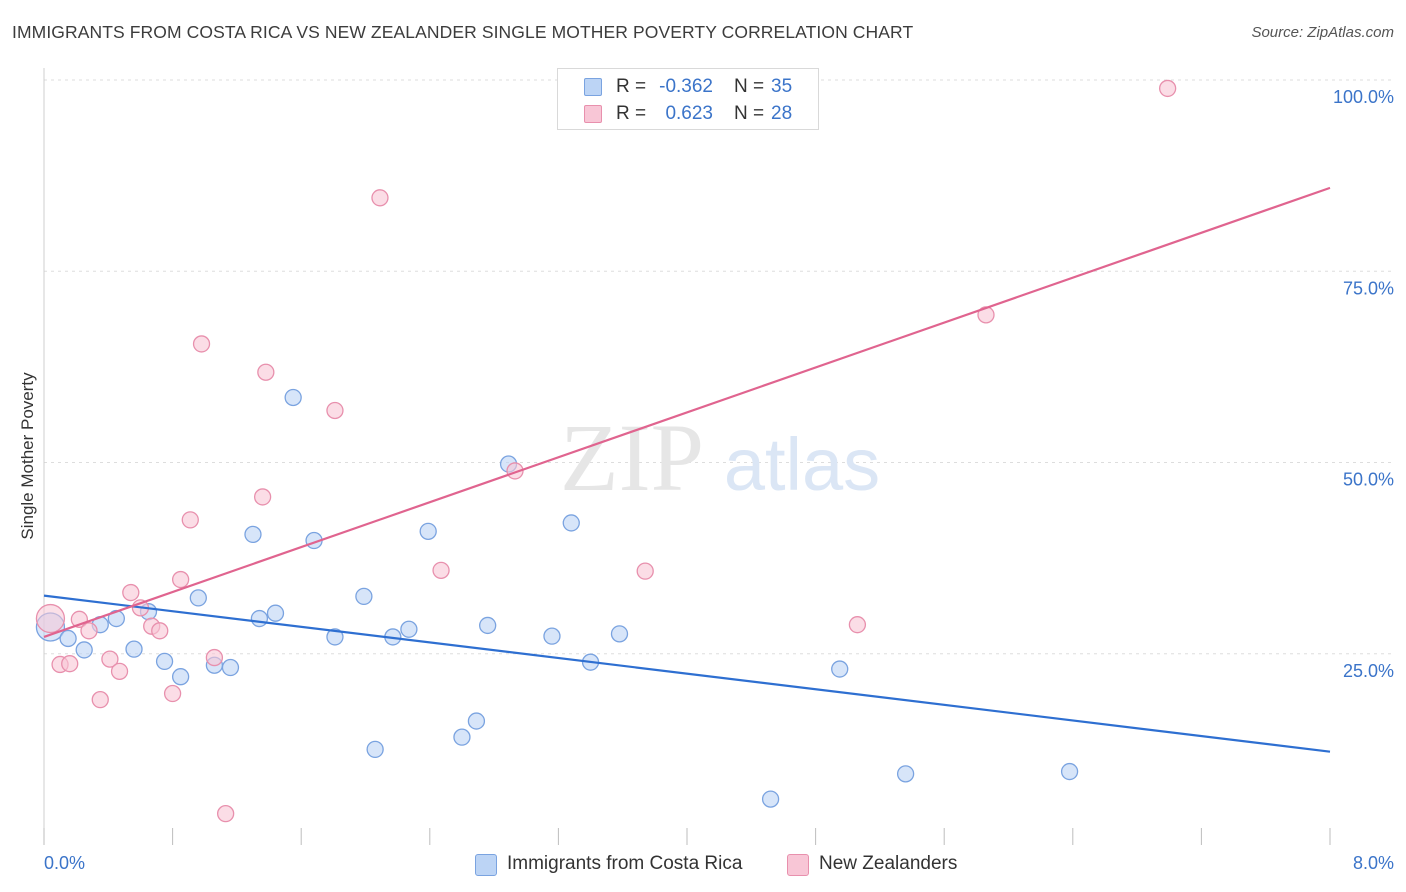 This screenshot has width=1406, height=892. Describe the element at coordinates (888, 863) in the screenshot. I see `legend-label: New Zealanders` at that location.